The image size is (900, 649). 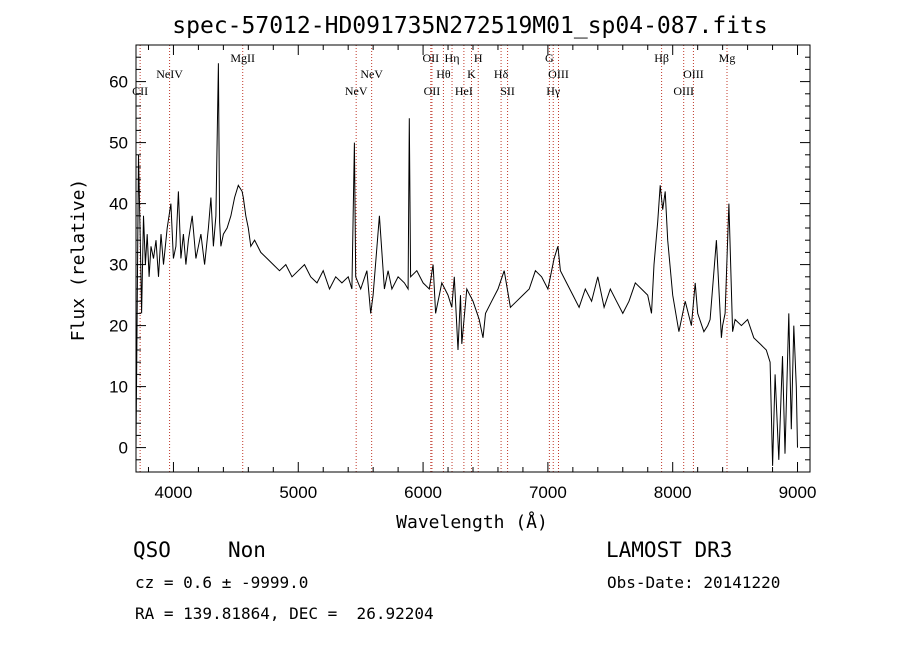 I want to click on obs-date: Obs-Date: 20141220, so click(x=694, y=582).